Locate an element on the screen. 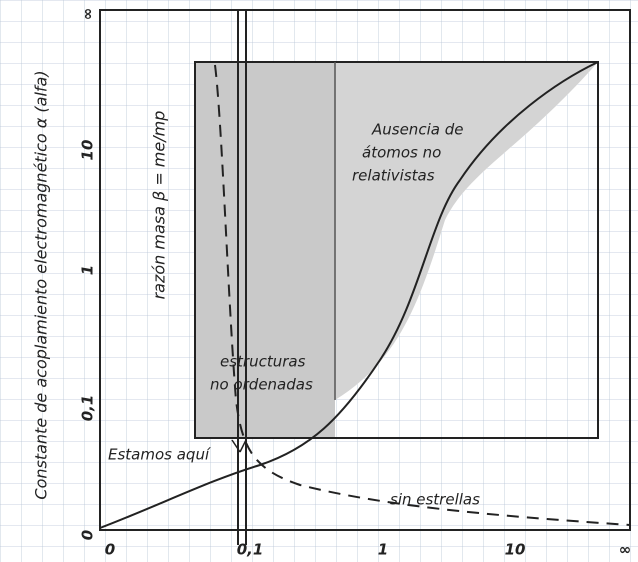  annotation: Ausencia de is located at coordinates (417, 130).